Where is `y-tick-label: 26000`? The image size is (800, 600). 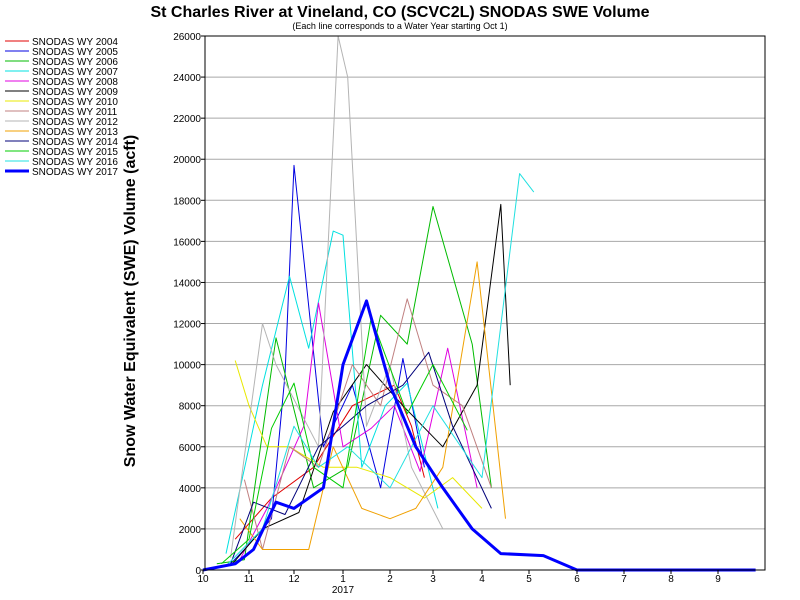 y-tick-label: 26000 is located at coordinates (187, 37).